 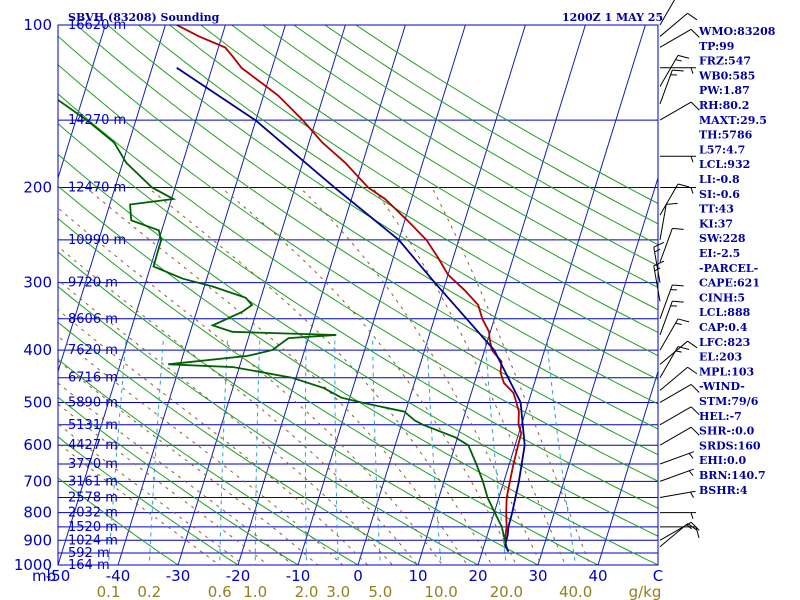 I want to click on index-value: -WIND-, so click(x=722, y=386).